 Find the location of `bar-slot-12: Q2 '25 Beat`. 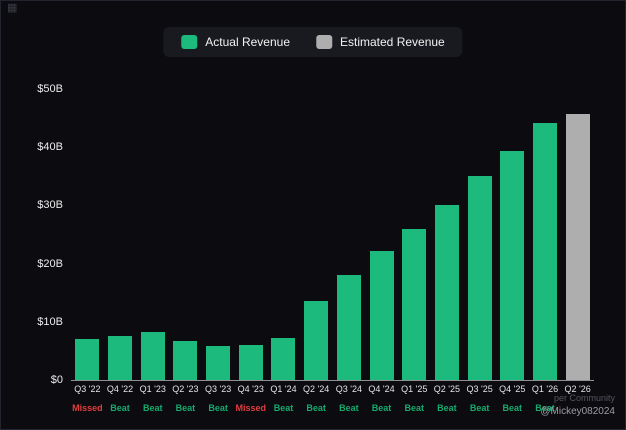

bar-slot-12: Q2 '25 Beat is located at coordinates (447, 251).